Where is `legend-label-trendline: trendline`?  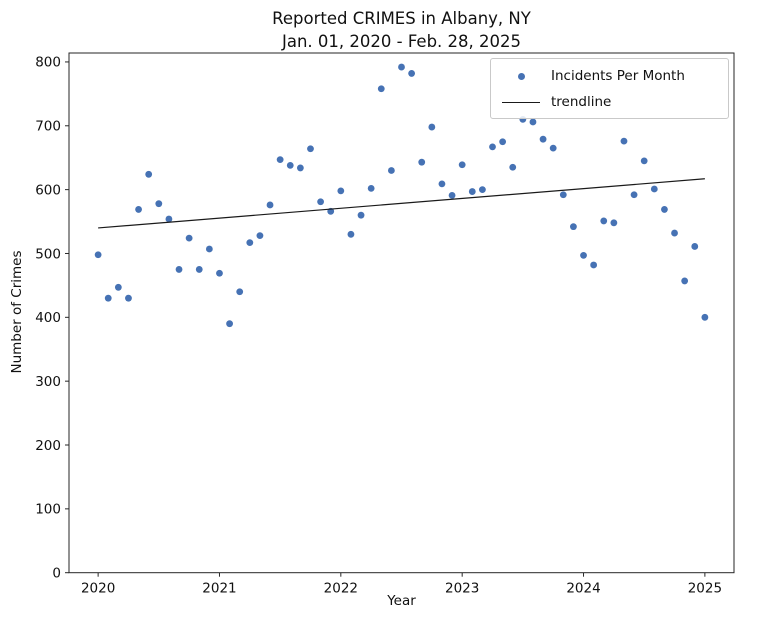
legend-label-trendline: trendline is located at coordinates (581, 102).